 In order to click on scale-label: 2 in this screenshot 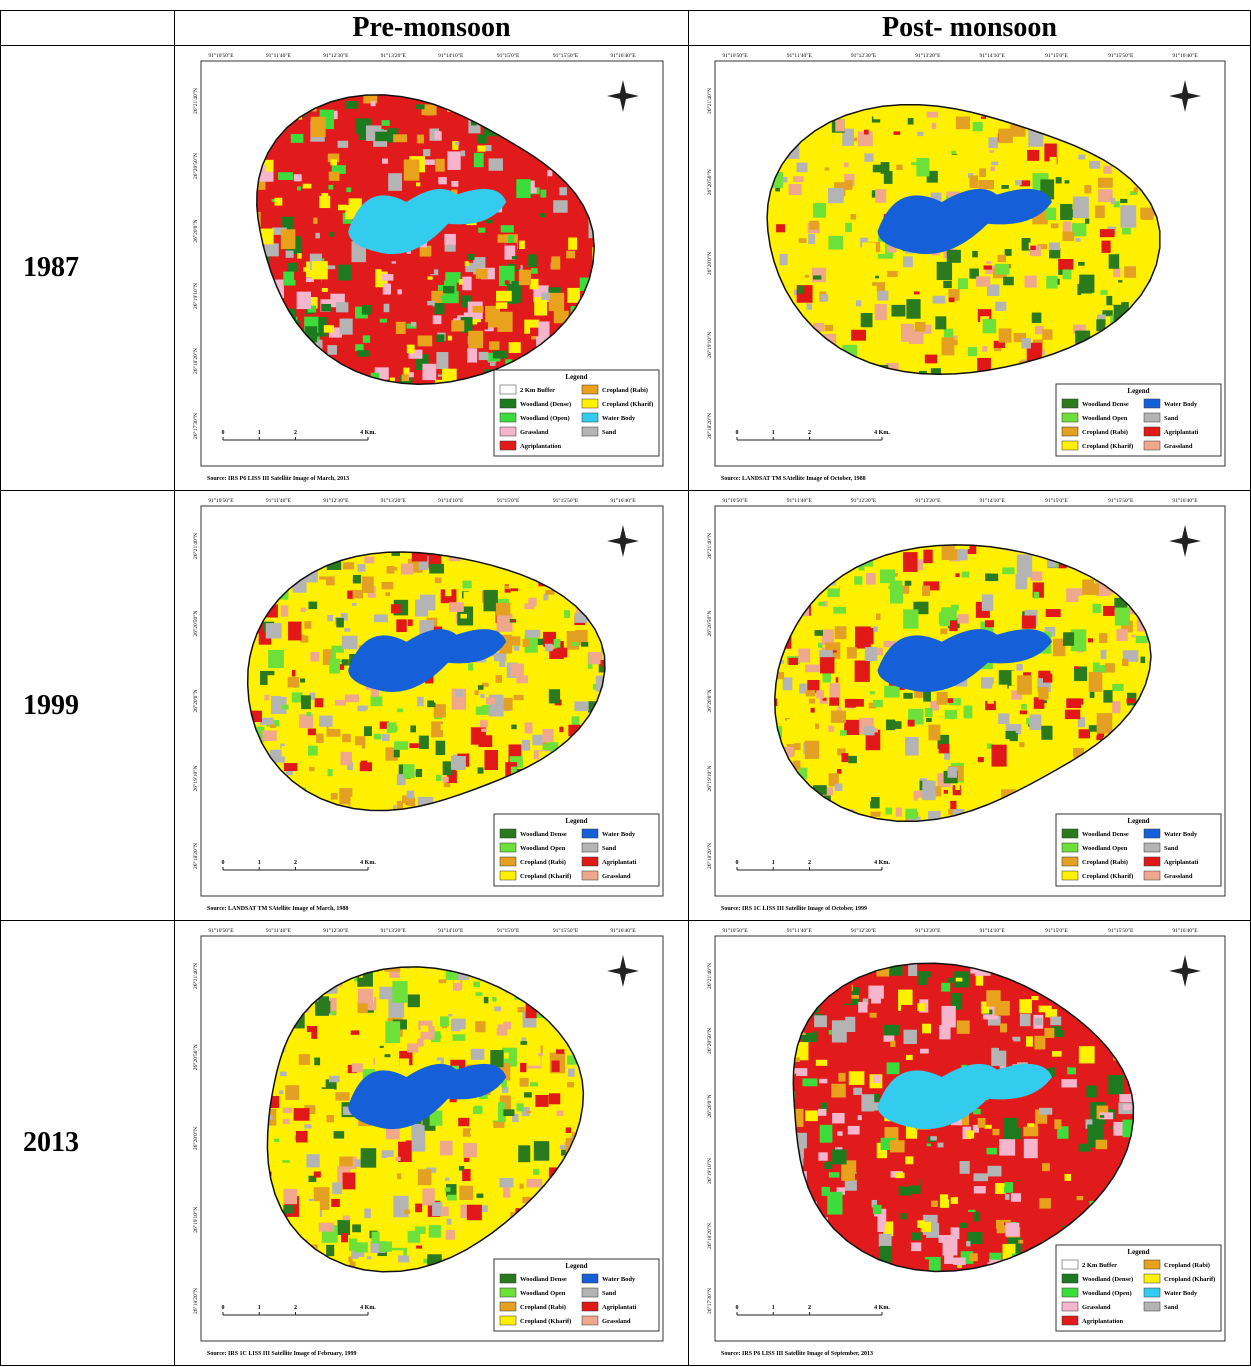, I will do `click(295, 863)`.